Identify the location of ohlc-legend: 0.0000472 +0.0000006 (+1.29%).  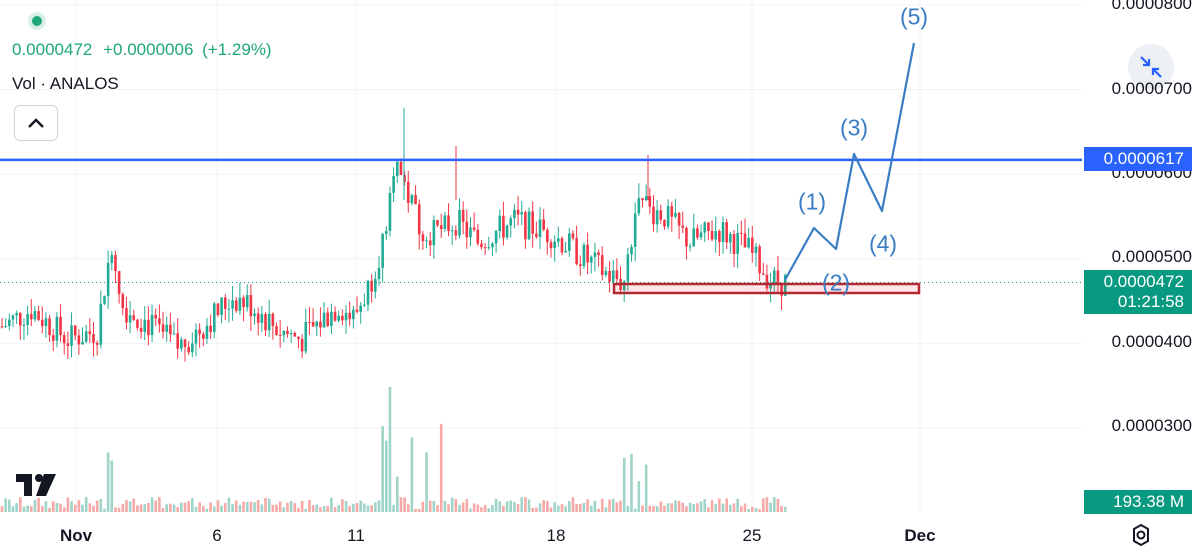
(142, 50).